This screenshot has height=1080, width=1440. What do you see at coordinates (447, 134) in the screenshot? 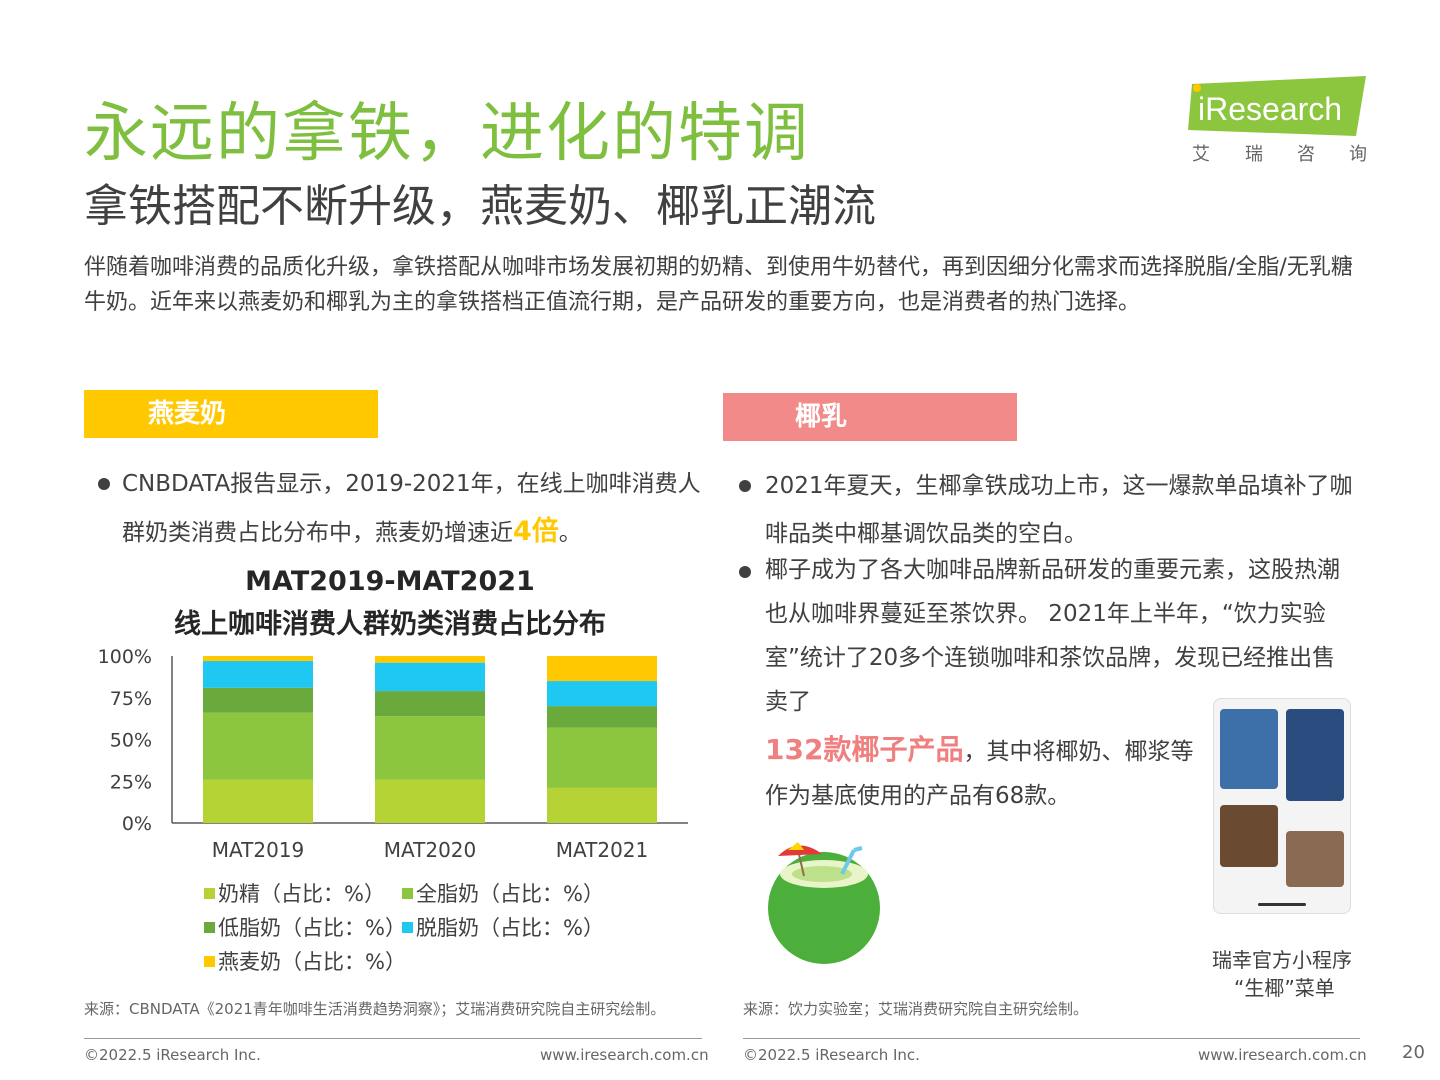
I see `page-title: 永远的拿铁，进化的特调` at bounding box center [447, 134].